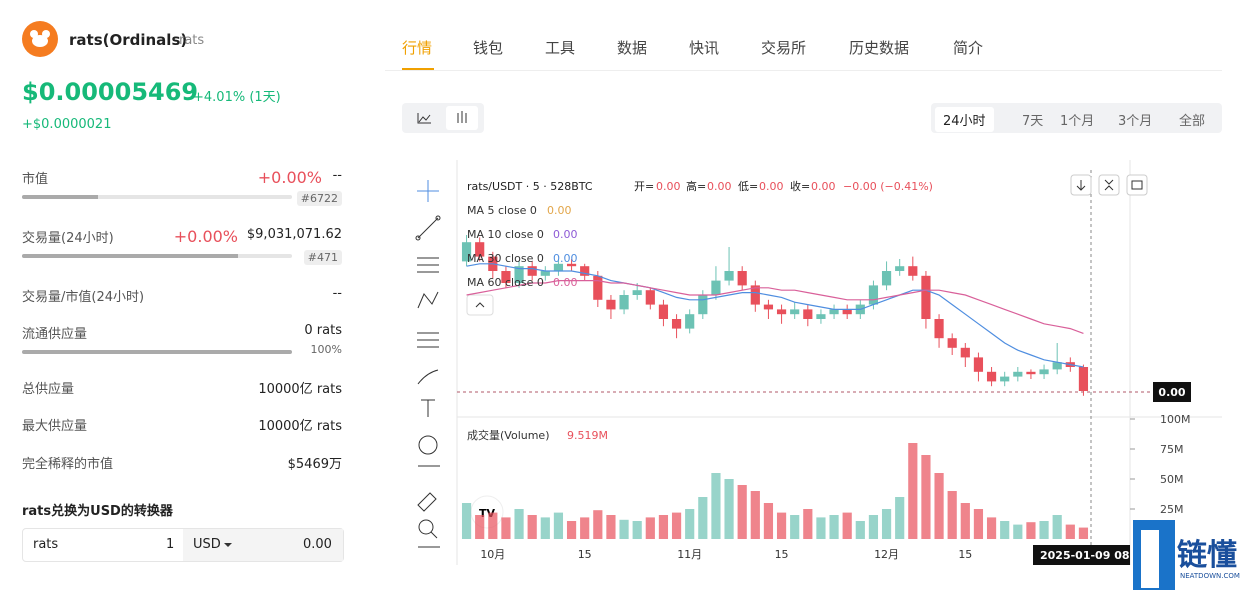 This screenshot has height=592, width=1249. What do you see at coordinates (879, 48) in the screenshot?
I see `tab: 历史数据` at bounding box center [879, 48].